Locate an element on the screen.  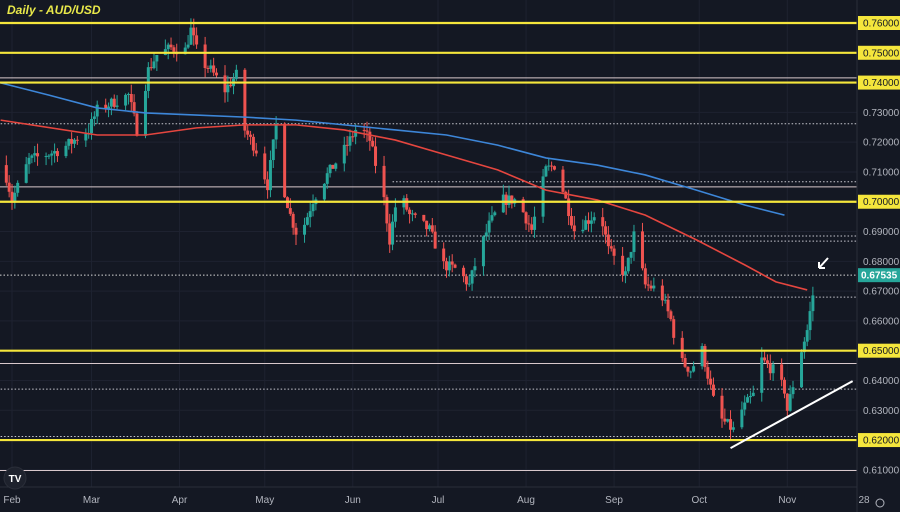
current-price-label: 0.67535 is located at coordinates (879, 276).